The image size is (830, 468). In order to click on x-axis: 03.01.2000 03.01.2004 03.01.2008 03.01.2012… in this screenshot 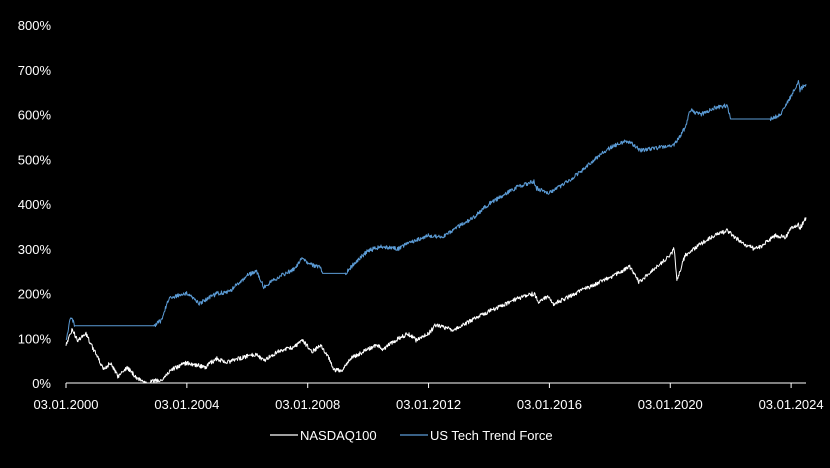, I will do `click(428, 397)`.